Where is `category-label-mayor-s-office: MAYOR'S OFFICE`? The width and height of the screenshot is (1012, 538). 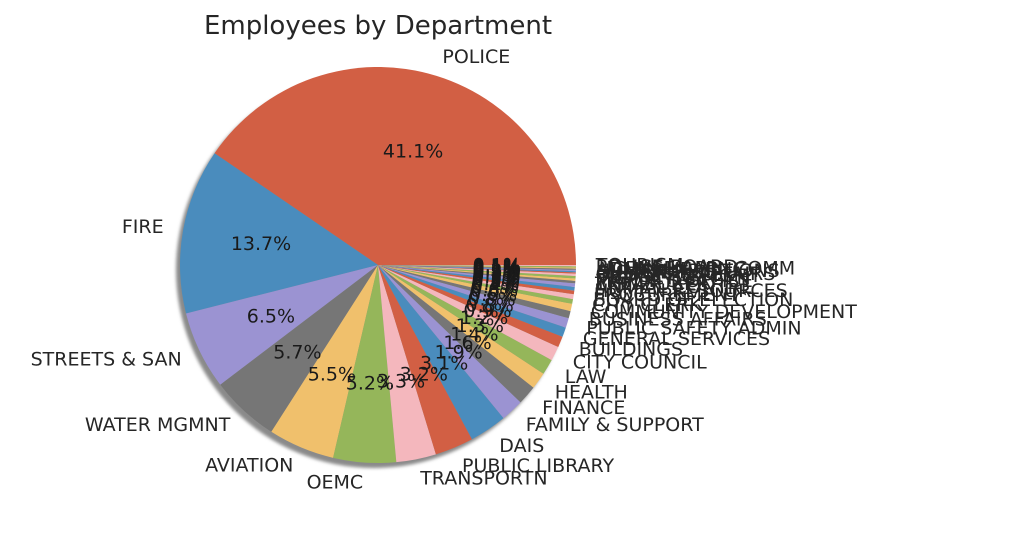
category-label-mayor-s-office: MAYOR'S OFFICE is located at coordinates (674, 281).